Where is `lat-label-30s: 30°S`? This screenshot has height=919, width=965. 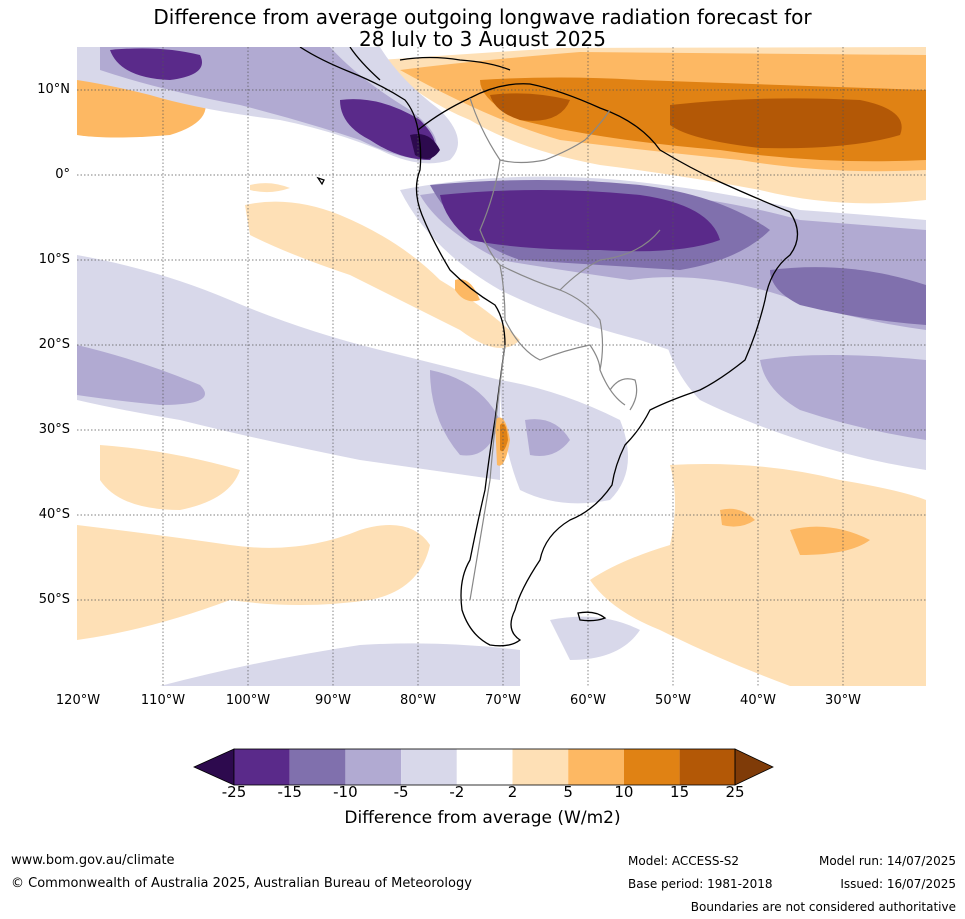
lat-label-30s: 30°S is located at coordinates (54, 429).